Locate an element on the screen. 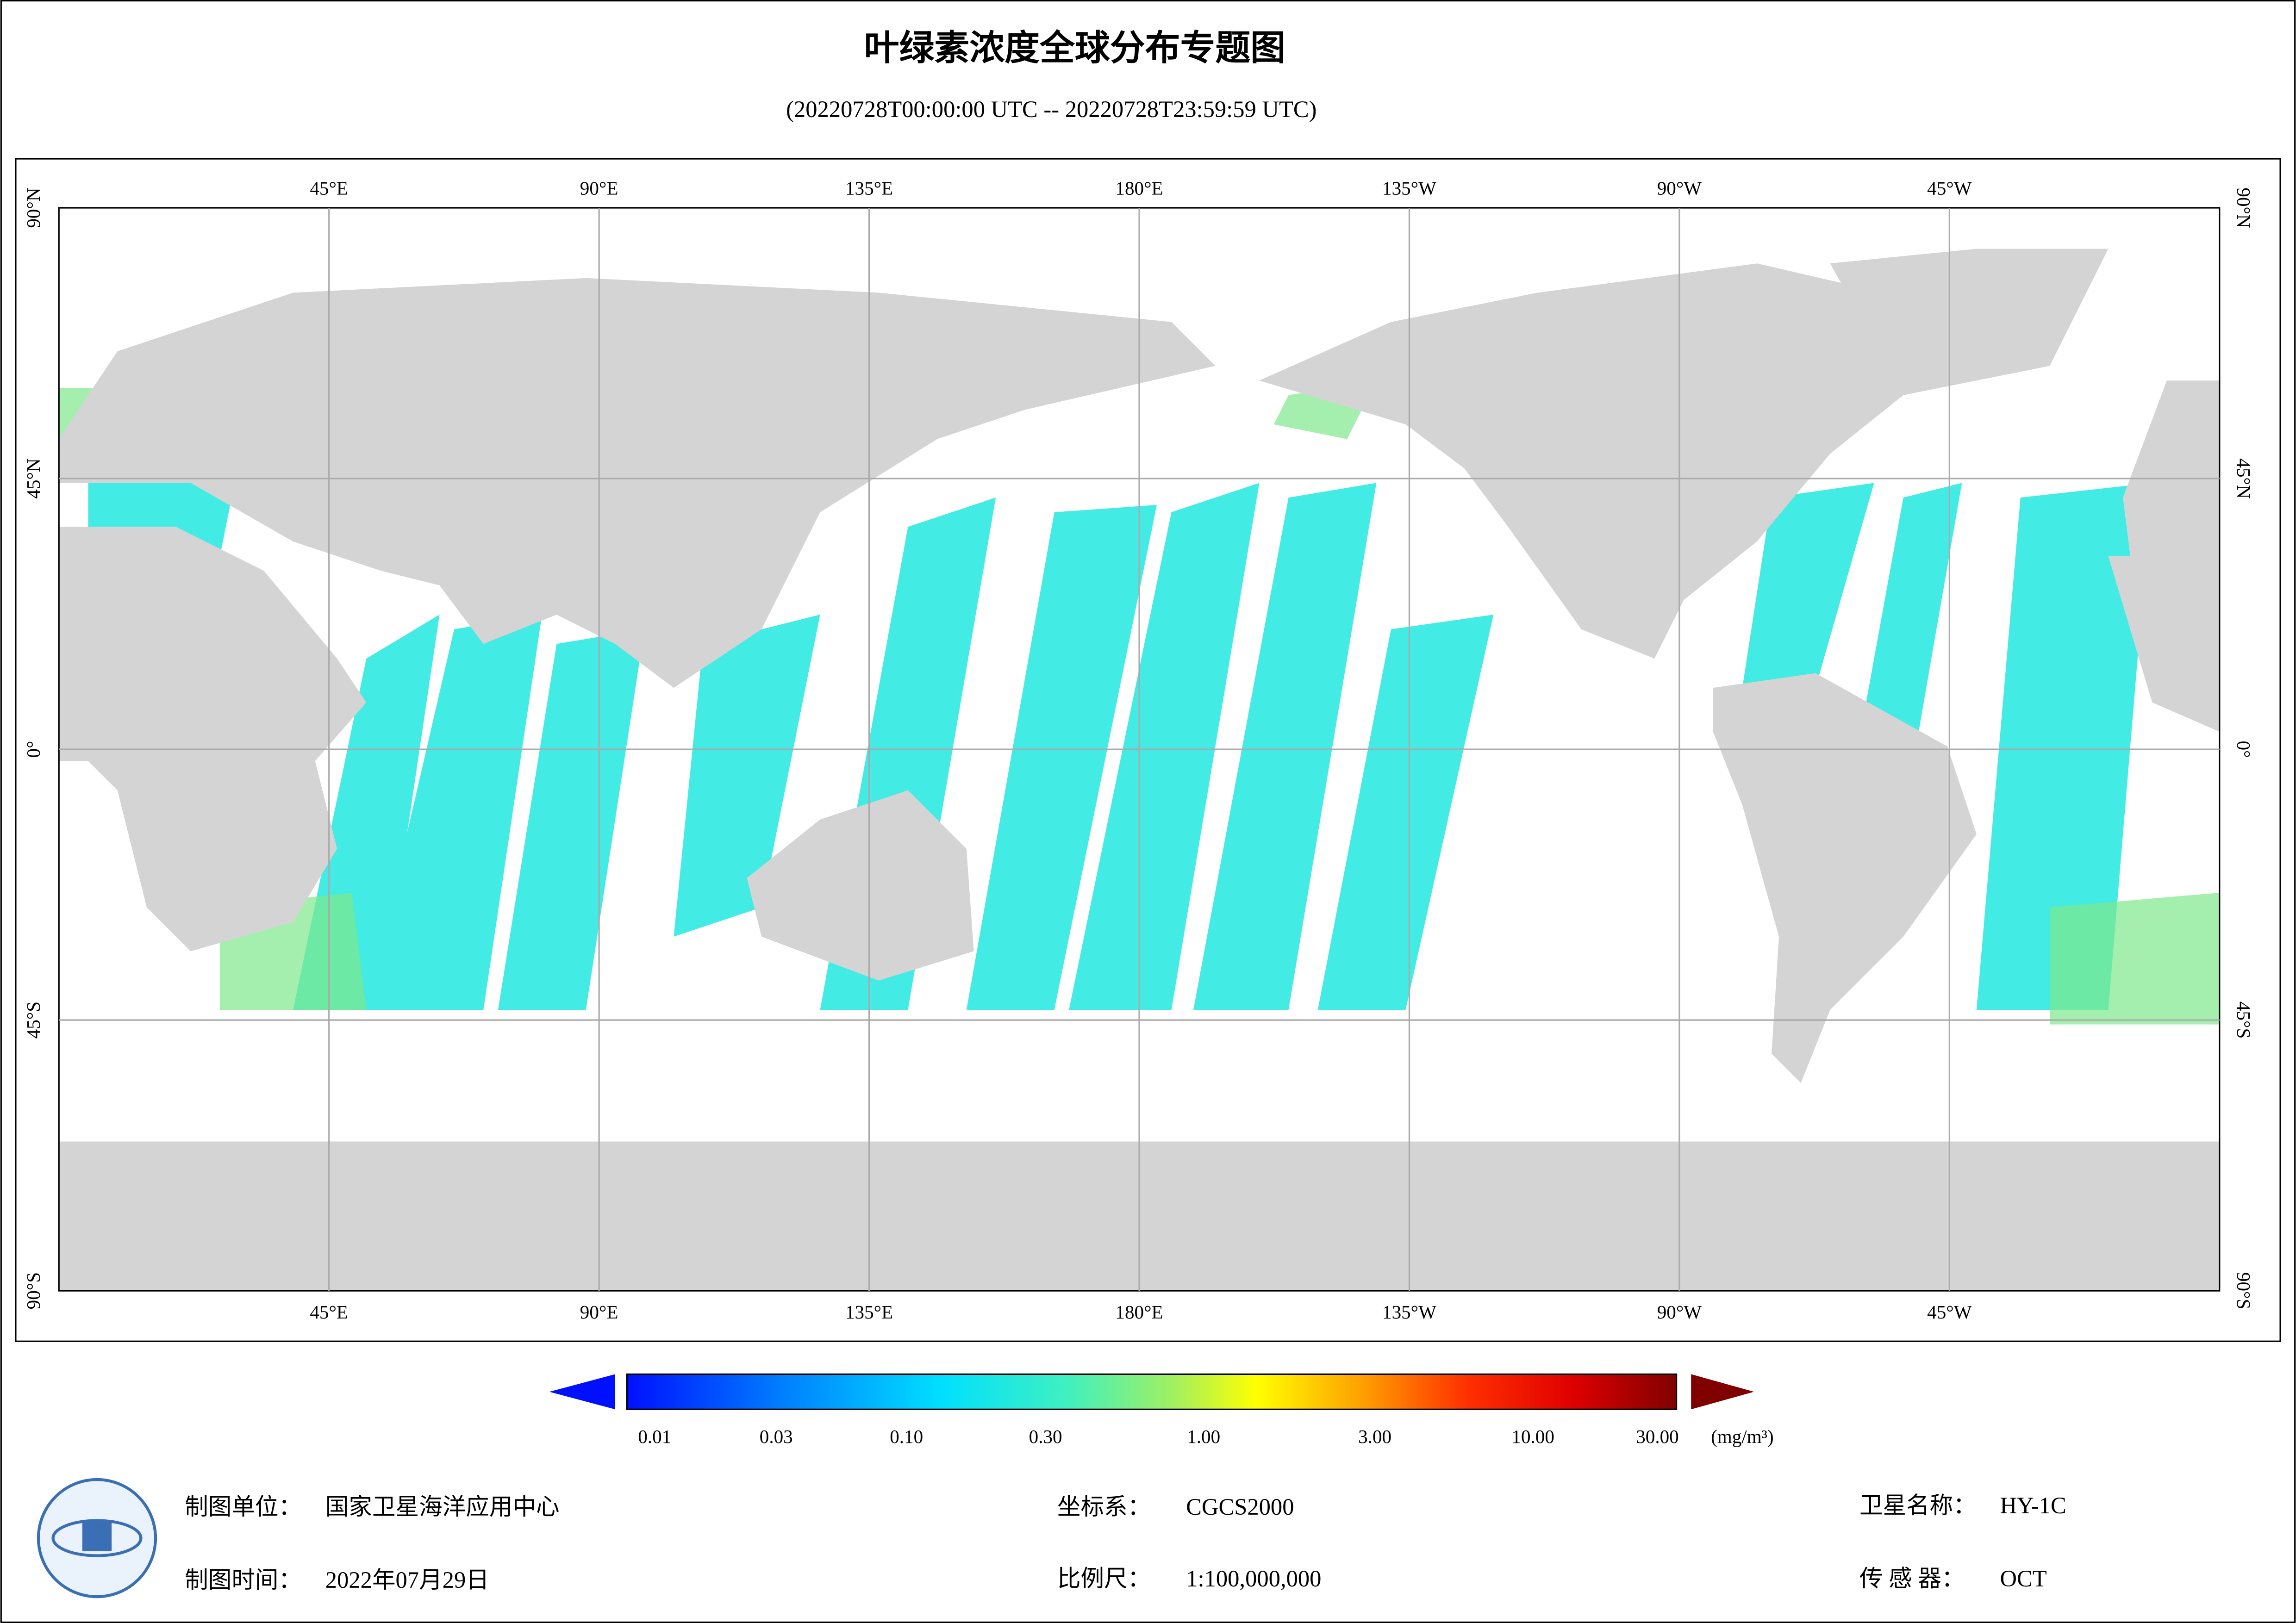  lon-label-bottom: 180°E is located at coordinates (1139, 1312).